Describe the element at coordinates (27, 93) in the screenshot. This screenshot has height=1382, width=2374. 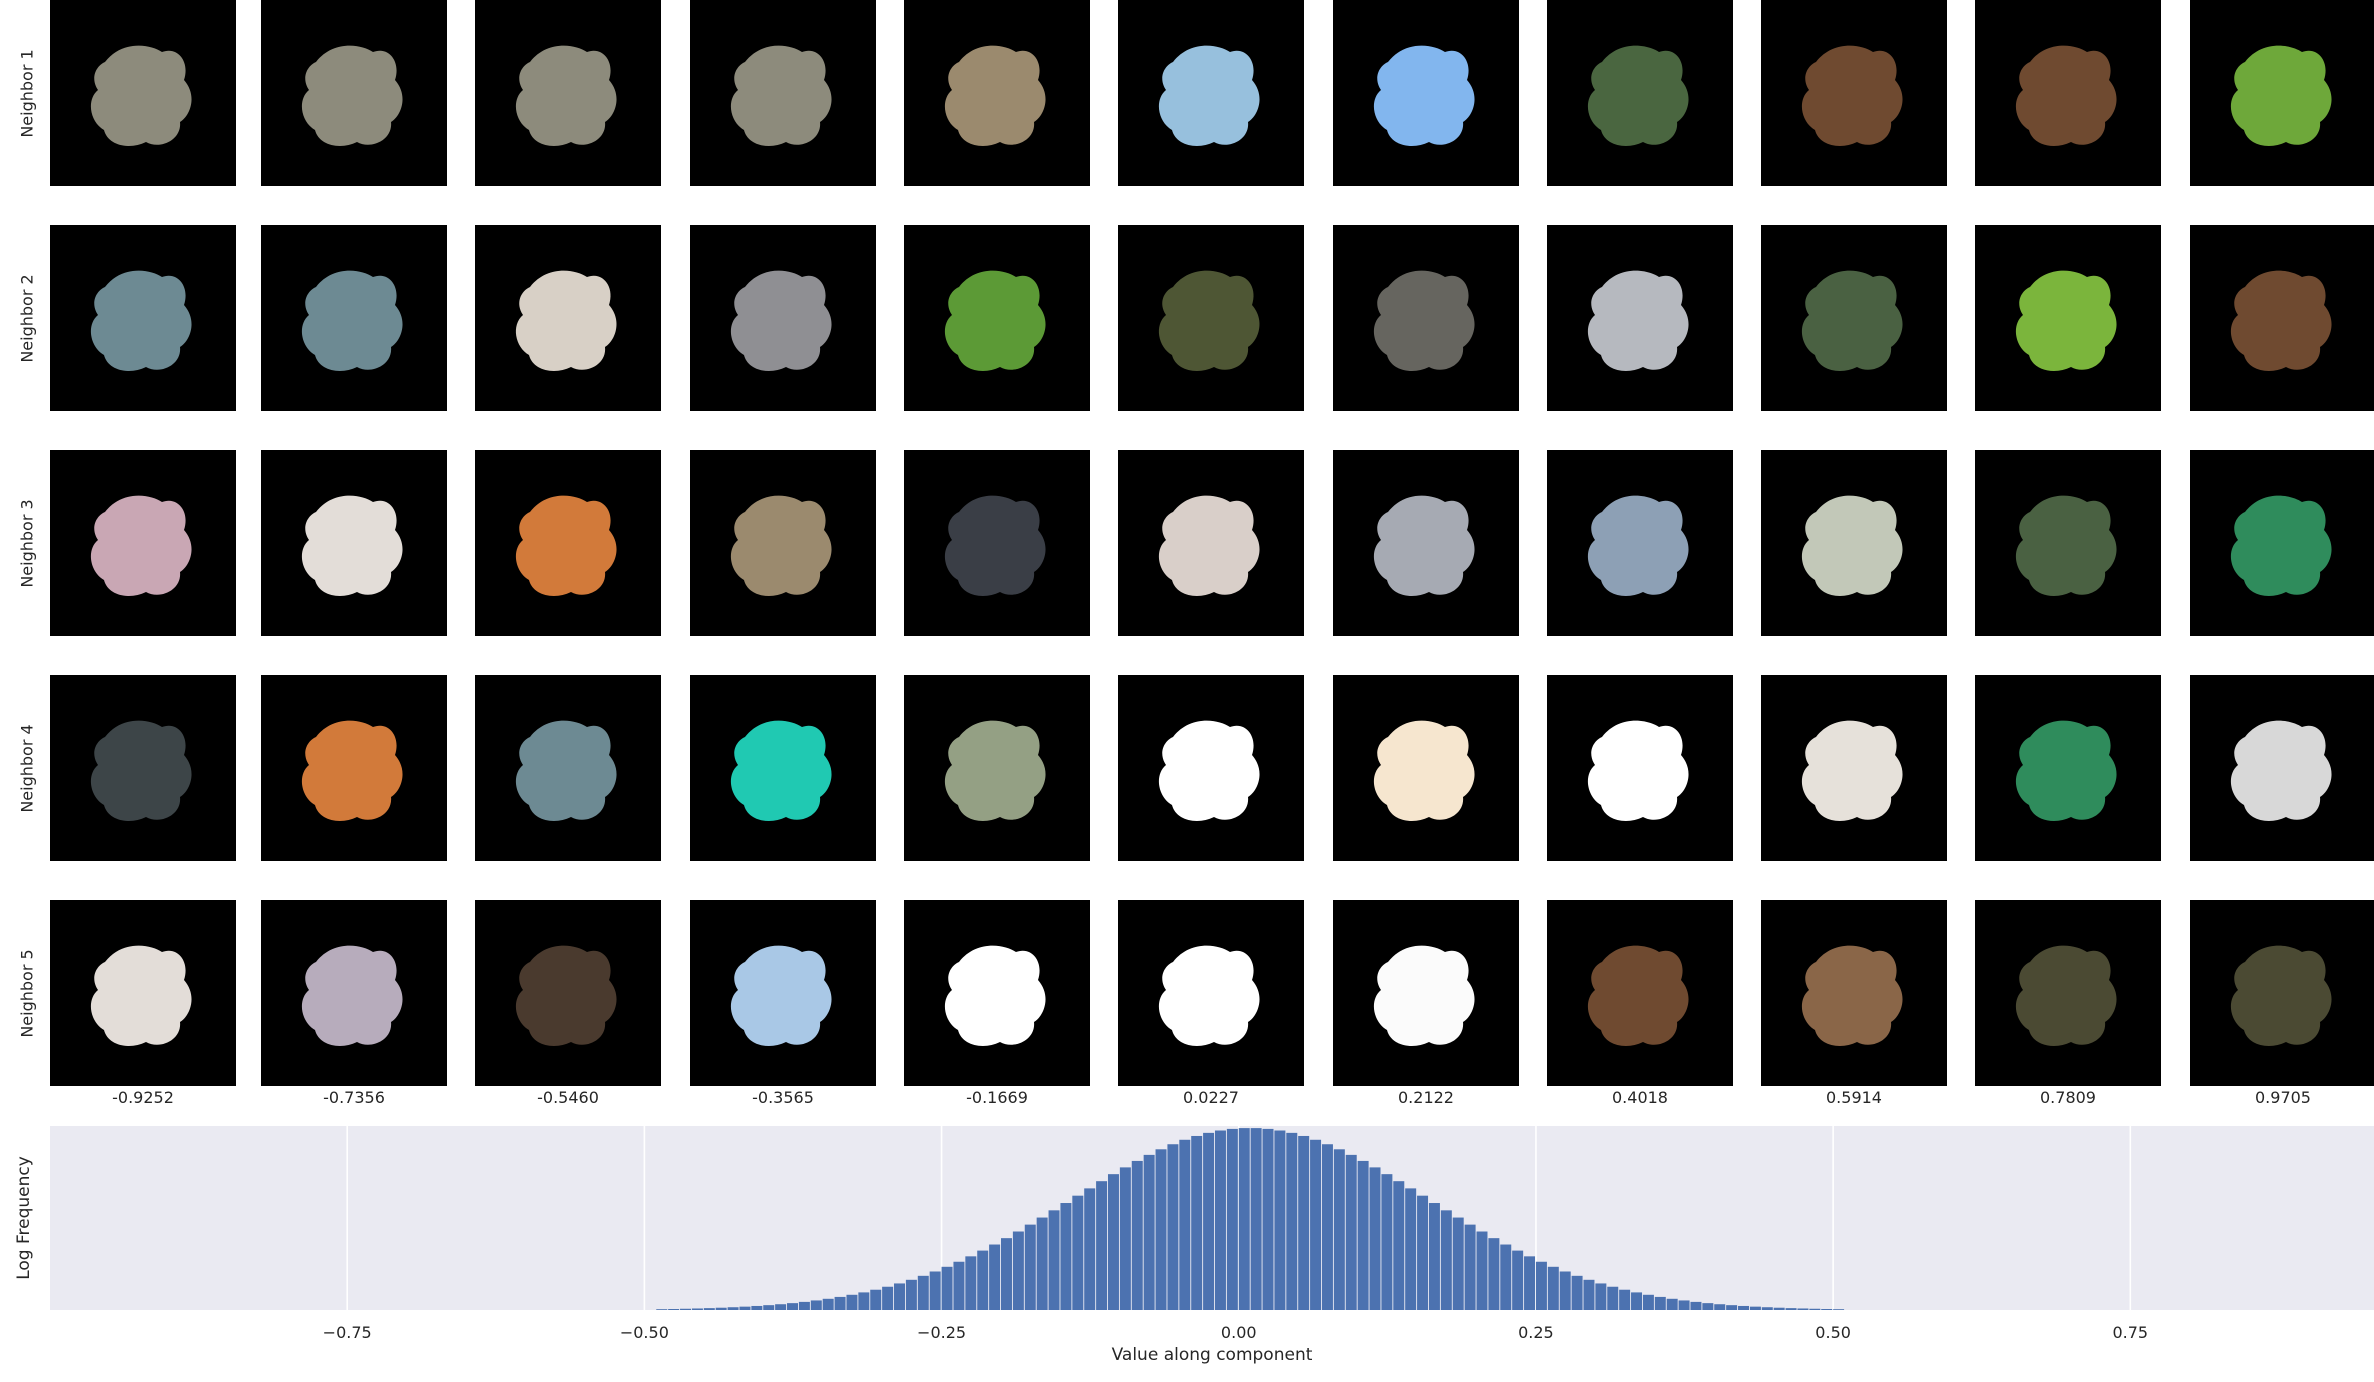
I see `row-label-neighbor-1: Neighbor 1` at that location.